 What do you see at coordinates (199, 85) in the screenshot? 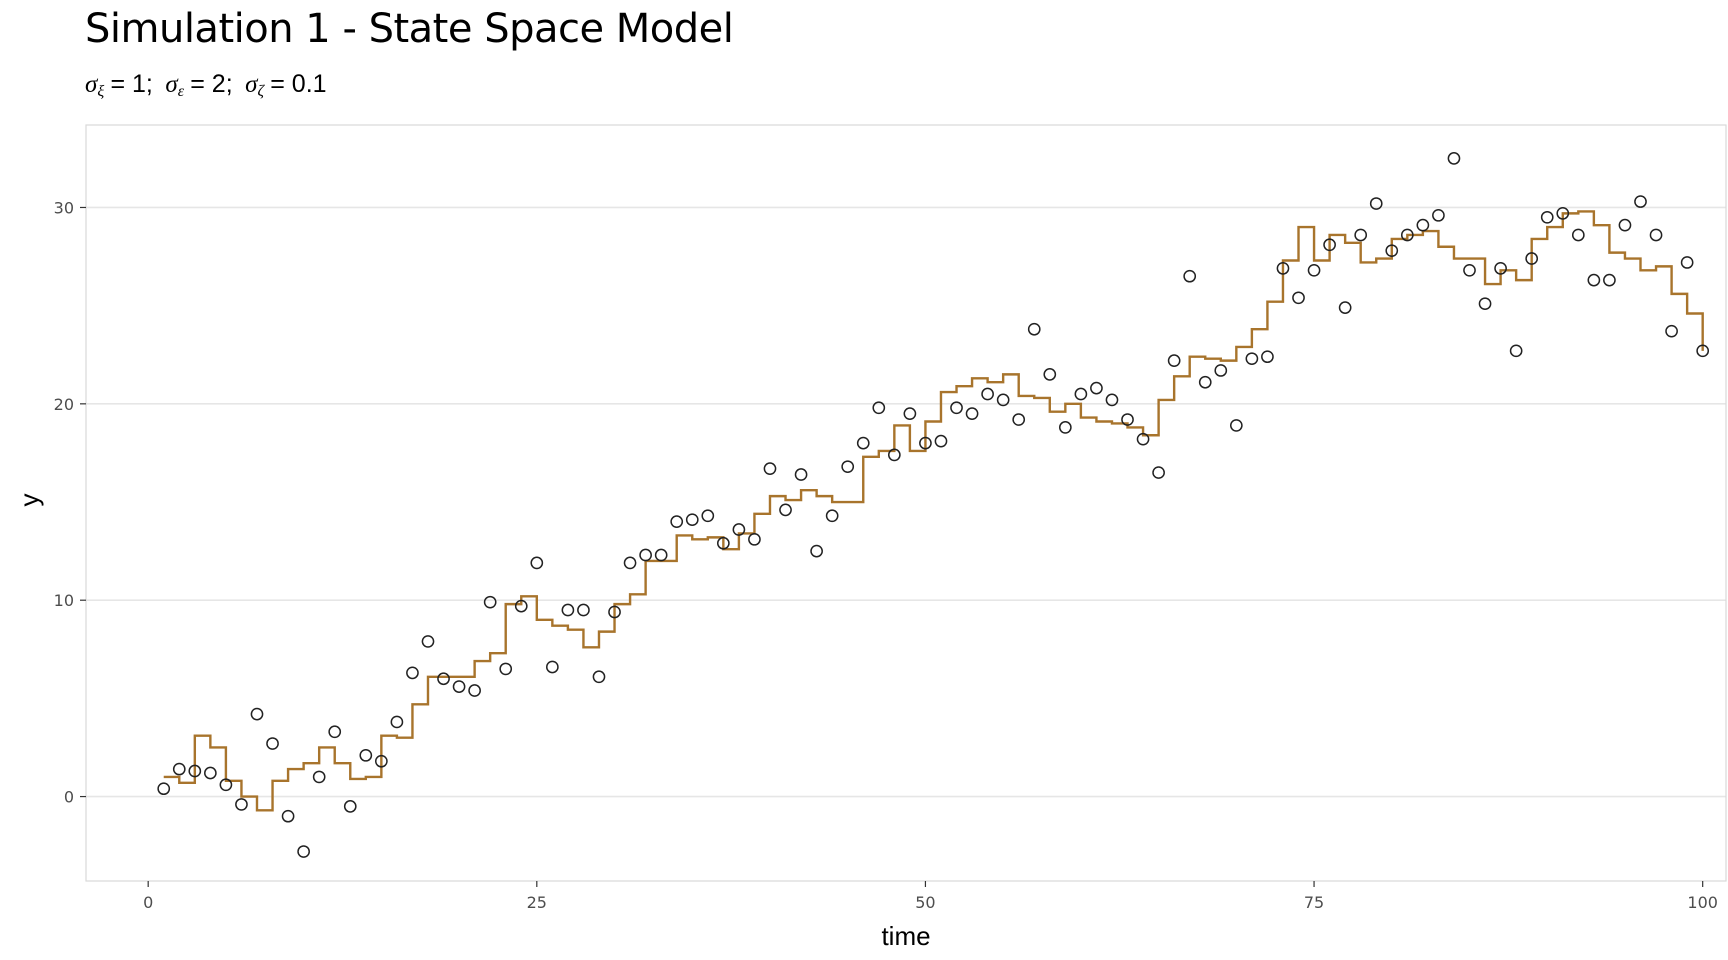
I see `subtitle-part-sigma-epsilon: σε = 2;` at bounding box center [199, 85].